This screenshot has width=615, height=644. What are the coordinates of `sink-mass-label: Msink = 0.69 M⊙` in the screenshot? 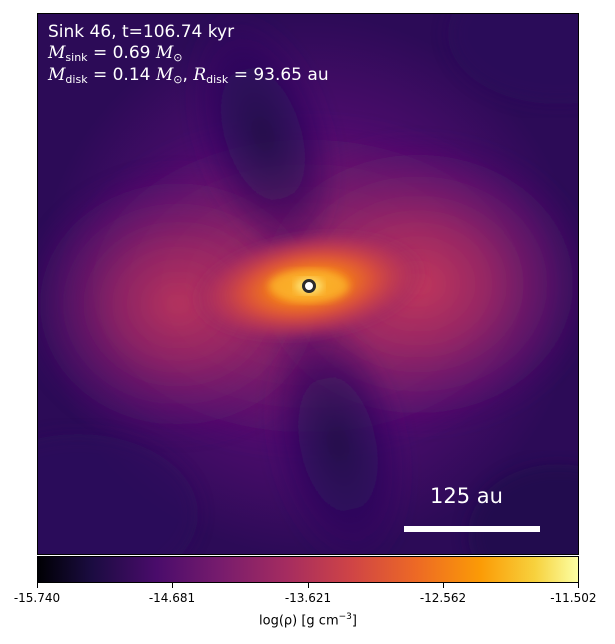 It's located at (115, 53).